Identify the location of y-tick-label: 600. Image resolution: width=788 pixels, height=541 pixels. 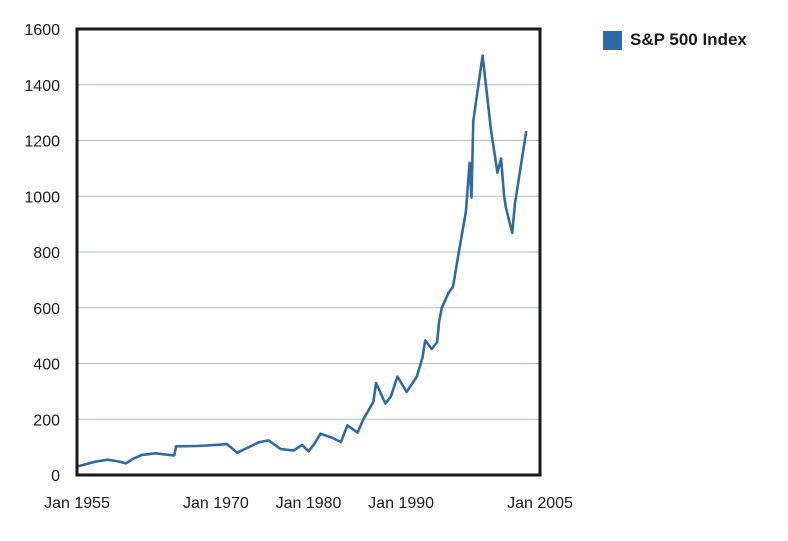
(46, 309).